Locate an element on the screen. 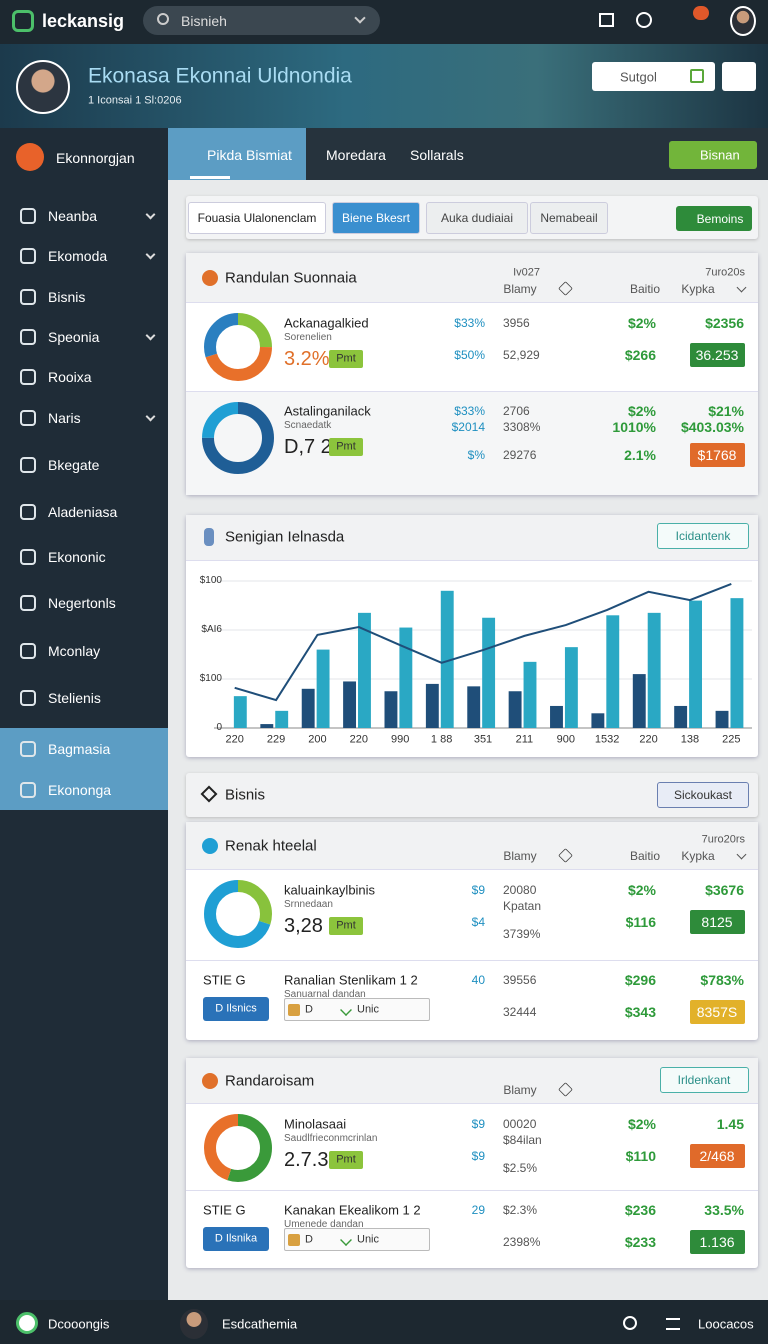 The height and width of the screenshot is (1344, 768). x-tick-label: 220 is located at coordinates (234, 739).